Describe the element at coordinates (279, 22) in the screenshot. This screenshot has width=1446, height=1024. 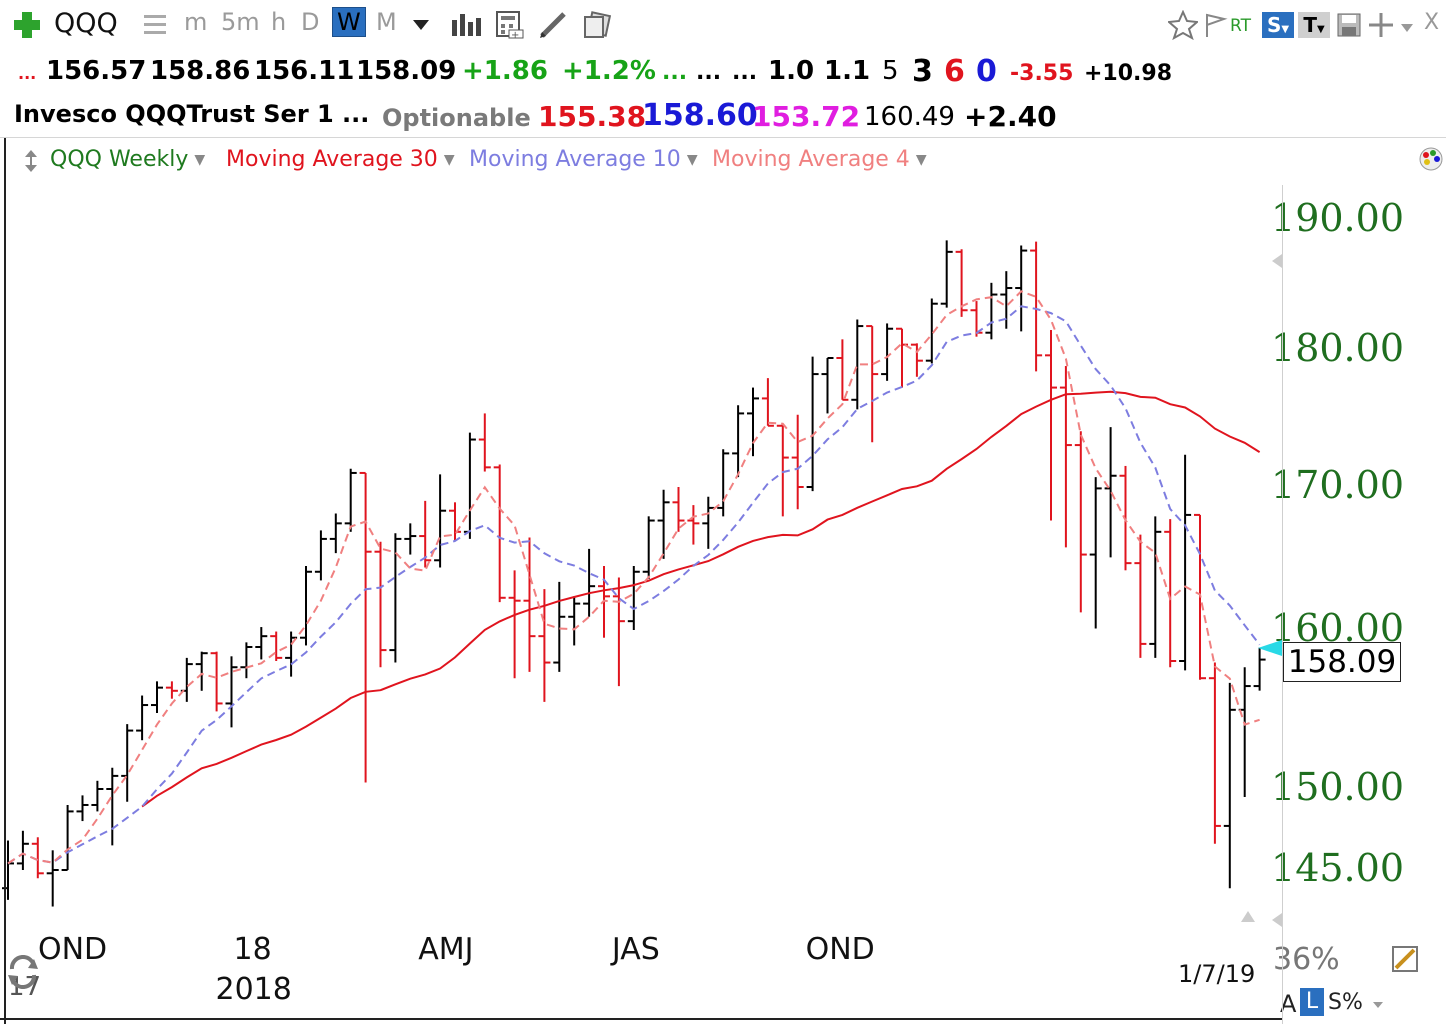
I see `interval-h: h` at that location.